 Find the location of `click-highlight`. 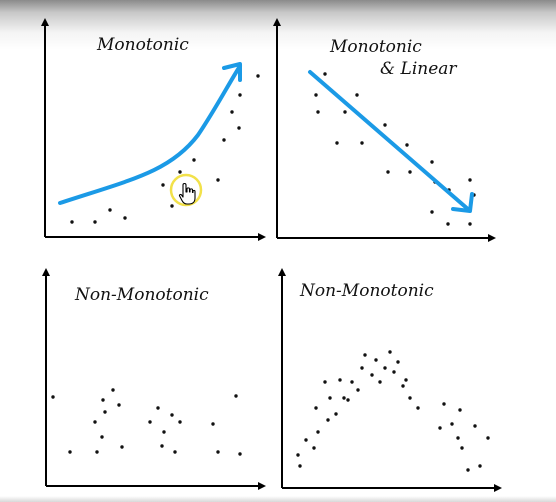

click-highlight is located at coordinates (186, 190).